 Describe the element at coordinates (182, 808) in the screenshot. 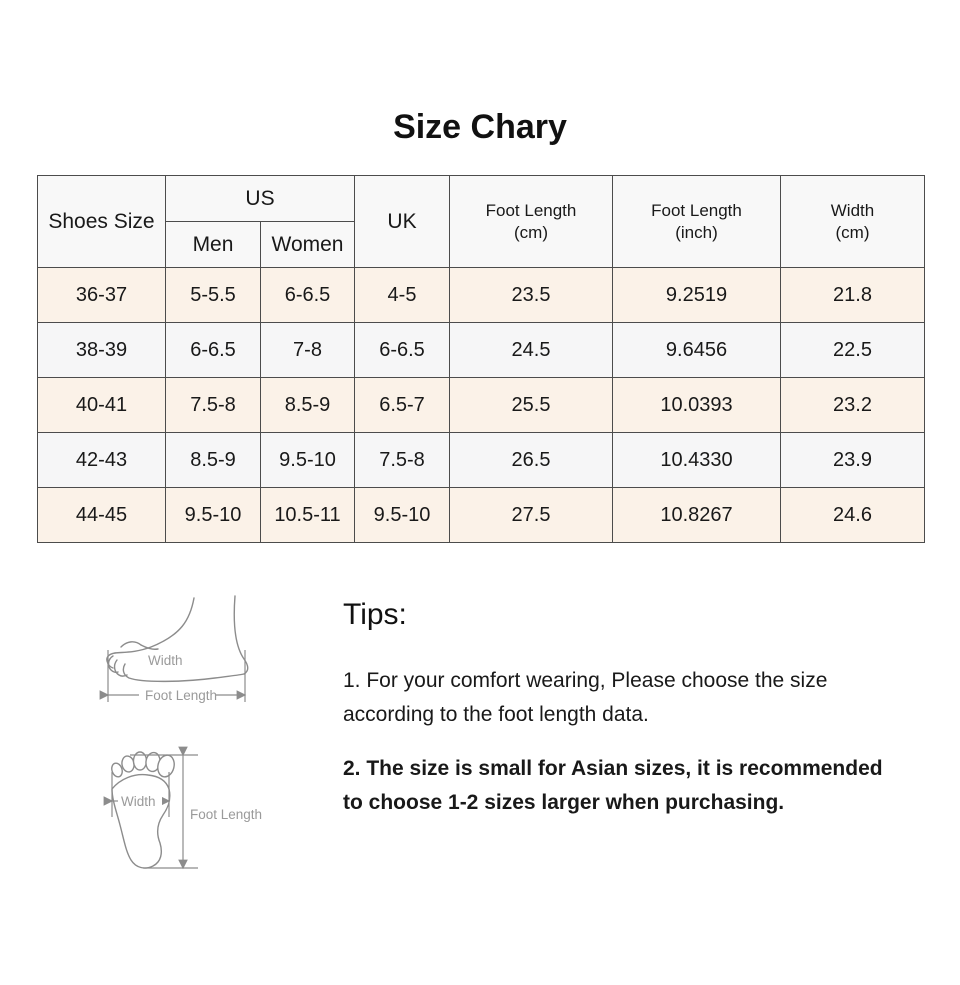

I see `foot-top-view-icon: Width Foot Length` at that location.